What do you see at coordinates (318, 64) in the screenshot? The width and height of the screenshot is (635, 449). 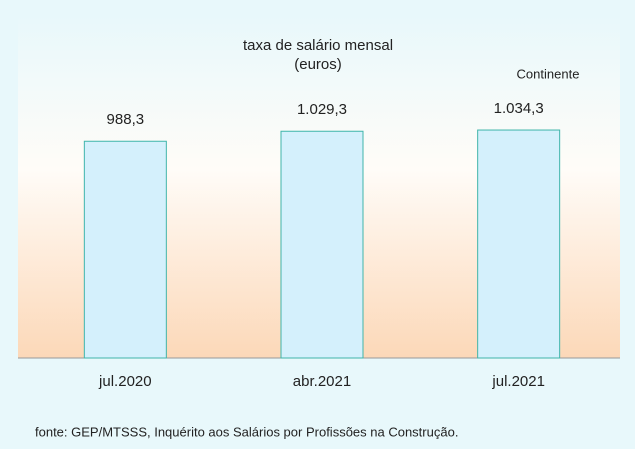 I see `chart-subtitle: (euros)` at bounding box center [318, 64].